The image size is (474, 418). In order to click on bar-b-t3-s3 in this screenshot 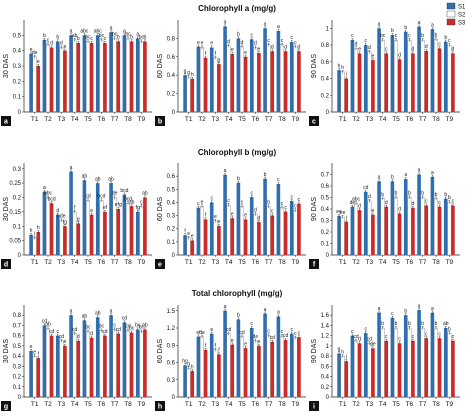, I will do `click(219, 88)`.